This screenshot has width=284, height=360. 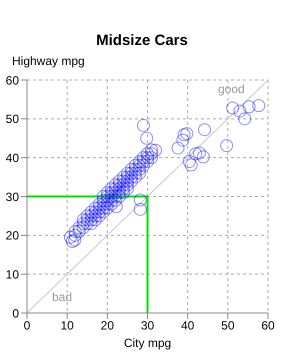 What do you see at coordinates (13, 157) in the screenshot?
I see `y-tick-label: 40` at bounding box center [13, 157].